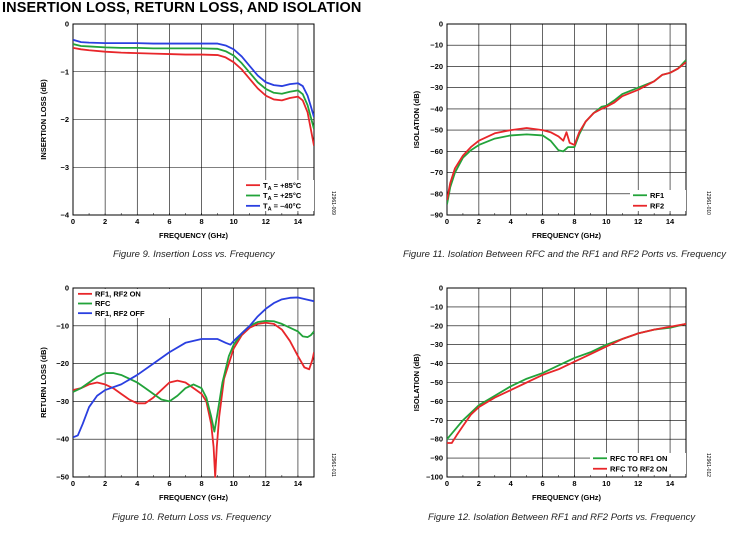  I want to click on figure-id: 12961-011, so click(333, 465).